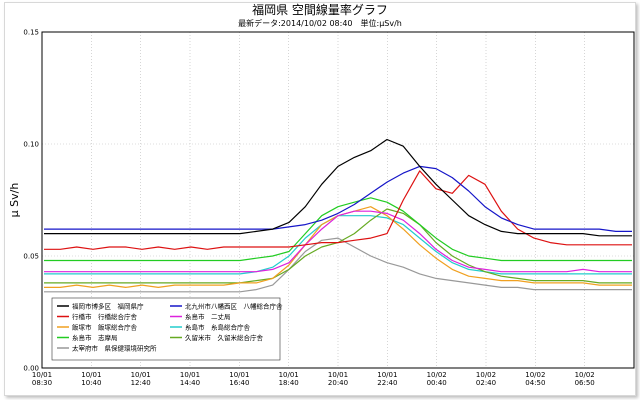 The height and width of the screenshot is (400, 640). I want to click on y-ticks: 0.00 0.05 0.10 0.15, so click(31, 201).